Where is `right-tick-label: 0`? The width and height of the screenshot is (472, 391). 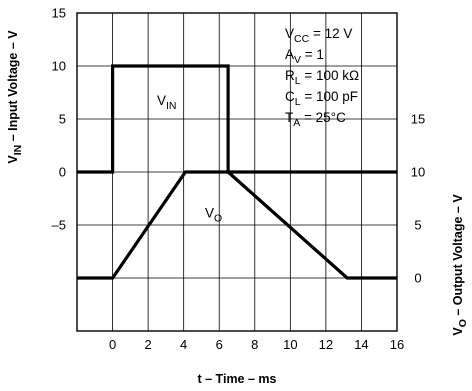 right-tick-label: 0 is located at coordinates (417, 278).